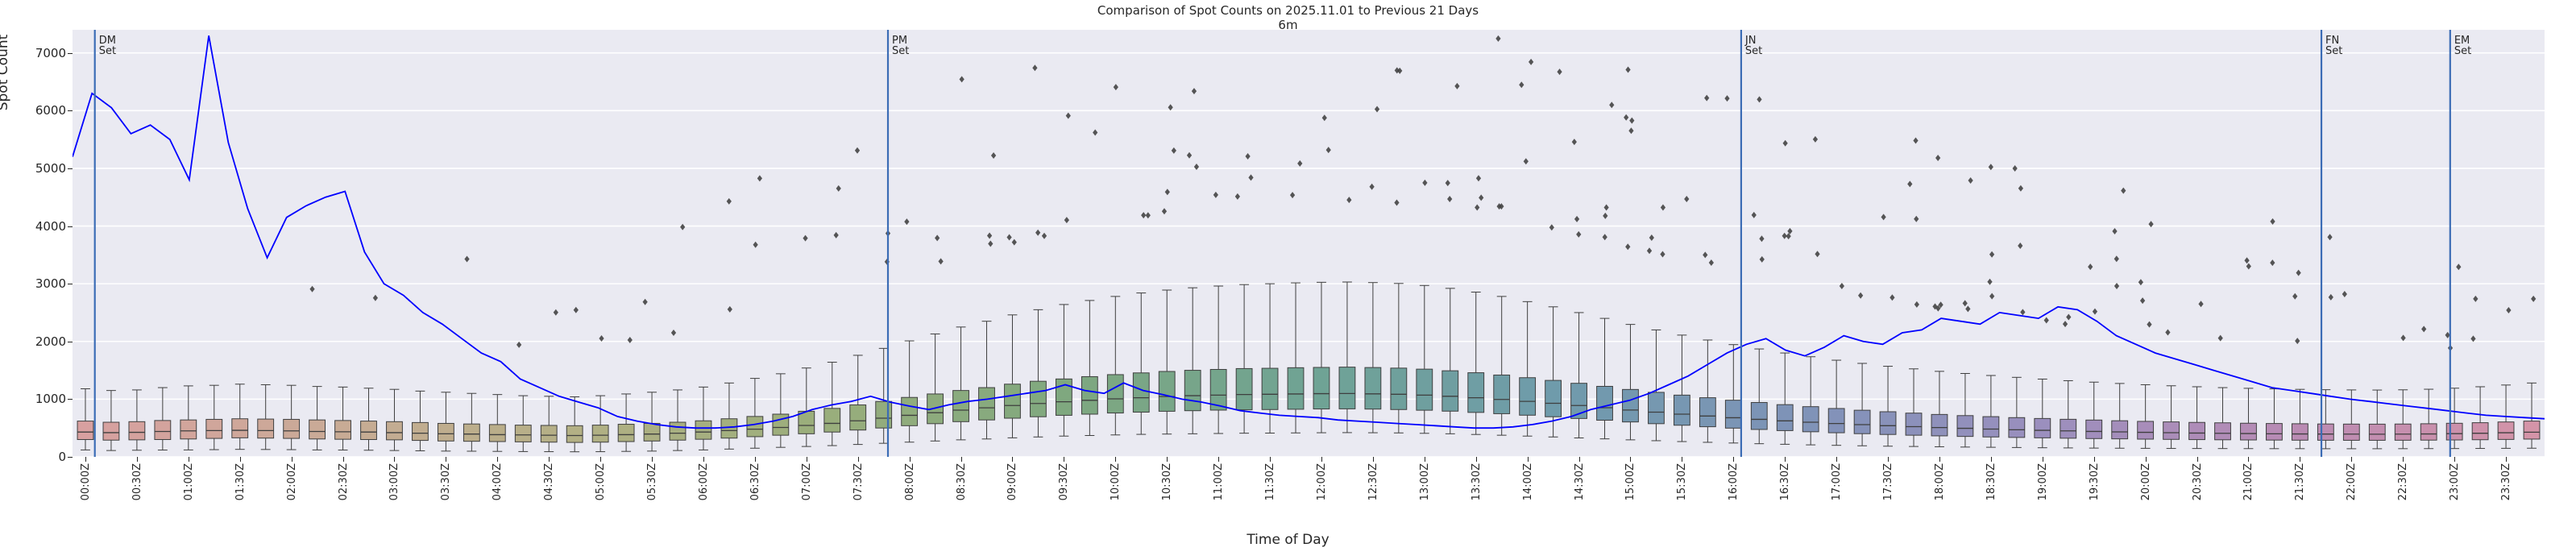  Describe the element at coordinates (394, 482) in the screenshot. I see `x-axis-tick-label: 03:00Z` at that location.